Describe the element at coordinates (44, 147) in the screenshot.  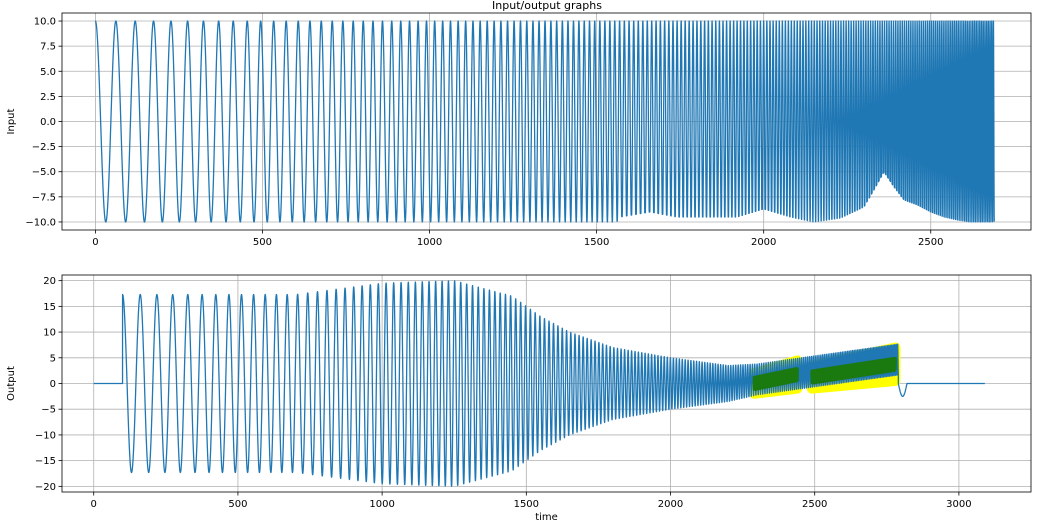
I see `y-tick-label: −2.5` at that location.